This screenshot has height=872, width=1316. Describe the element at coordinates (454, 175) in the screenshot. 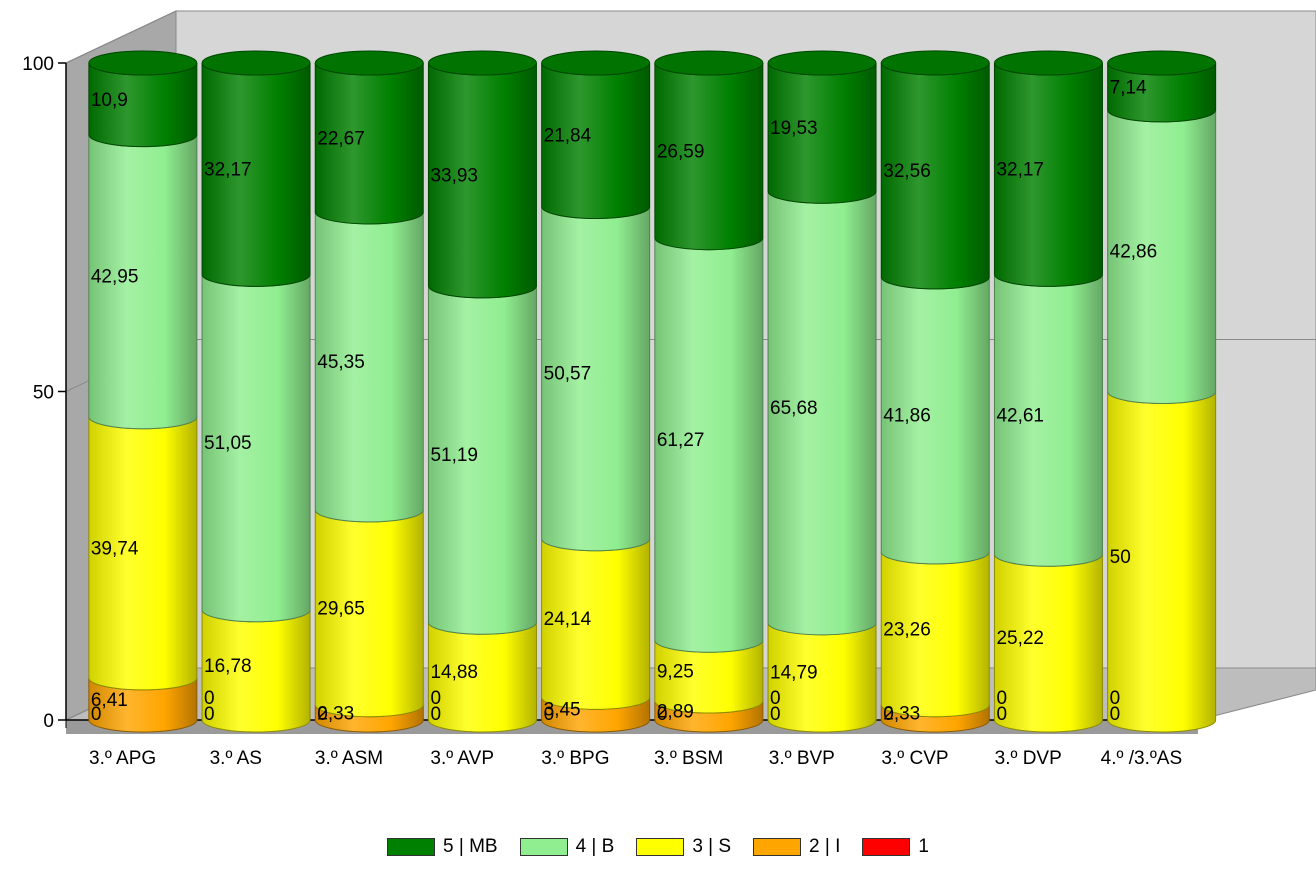

I see `data-label: 33,93` at that location.